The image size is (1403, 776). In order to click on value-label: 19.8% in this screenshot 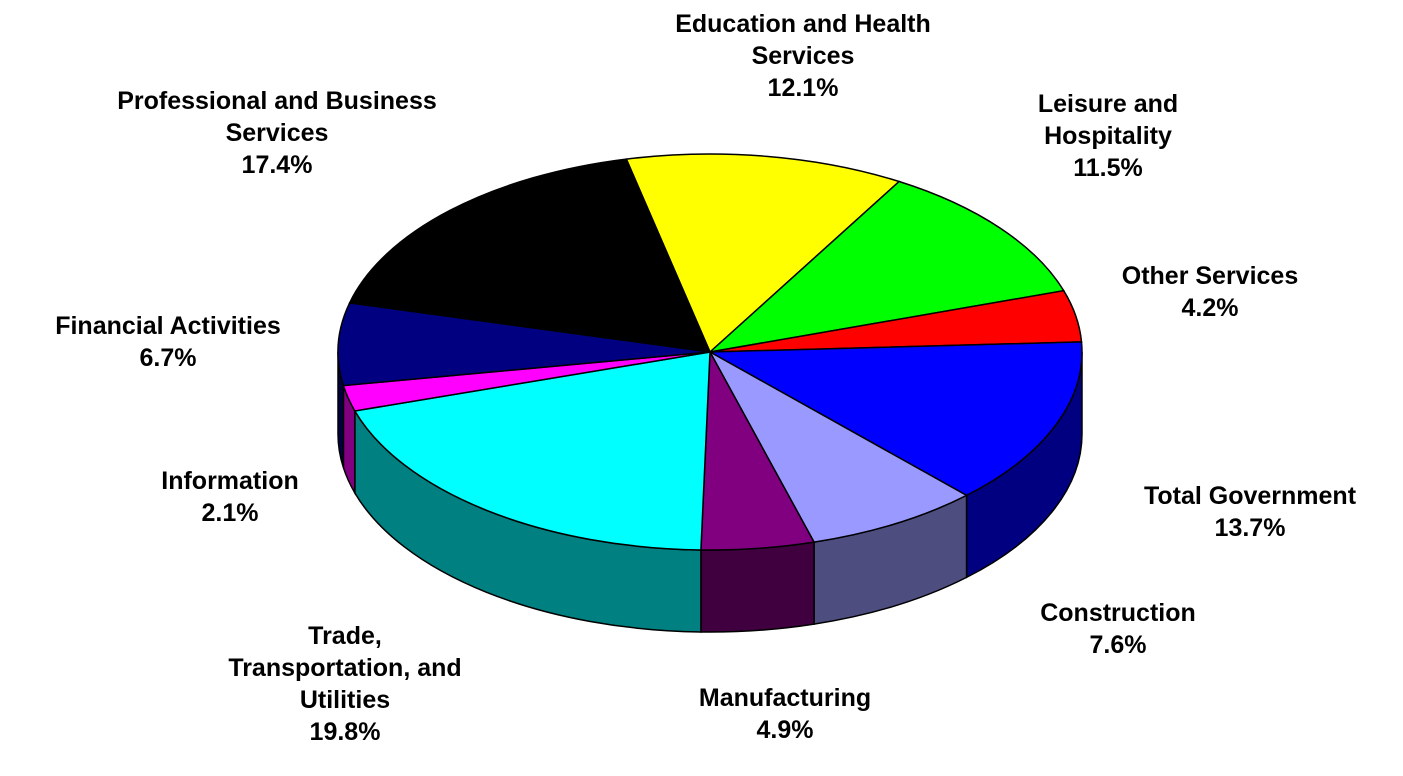, I will do `click(345, 732)`.